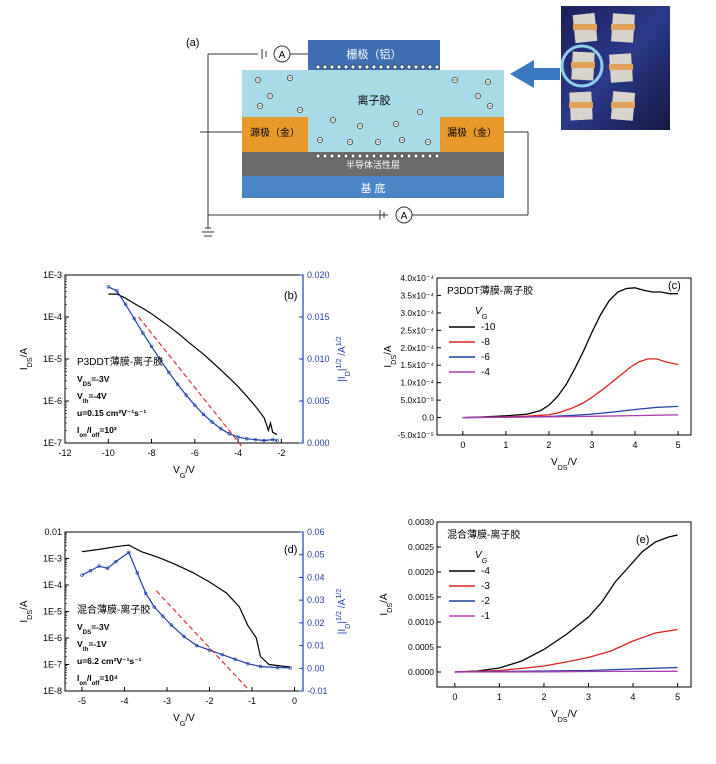 The height and width of the screenshot is (764, 716). Describe the element at coordinates (52, 317) in the screenshot. I see `y-tick-label: 1E-4` at that location.